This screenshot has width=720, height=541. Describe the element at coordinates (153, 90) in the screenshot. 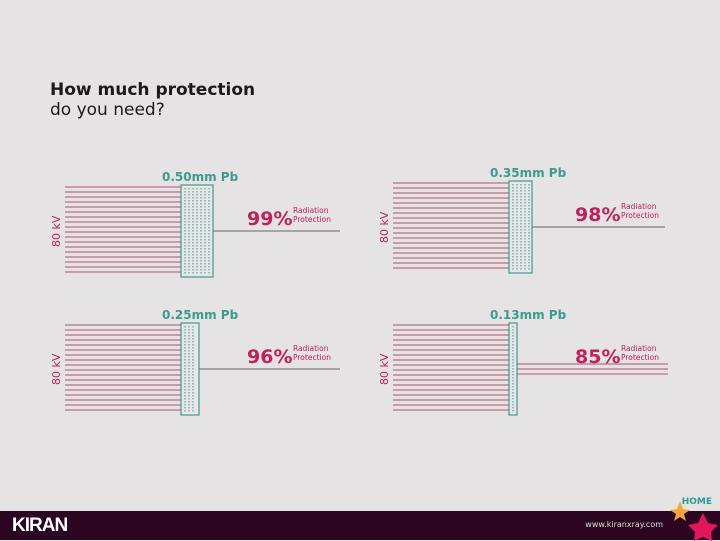

I see `title-bold: How much protection` at that location.